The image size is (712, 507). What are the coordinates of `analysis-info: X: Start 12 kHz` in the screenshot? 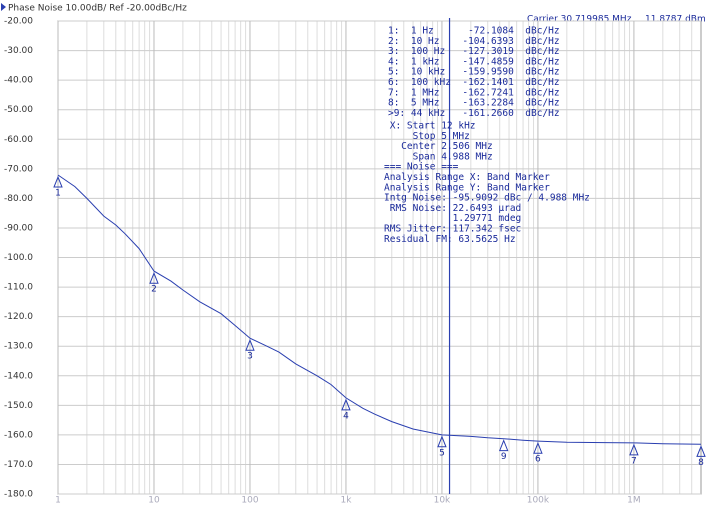 It's located at (430, 126).